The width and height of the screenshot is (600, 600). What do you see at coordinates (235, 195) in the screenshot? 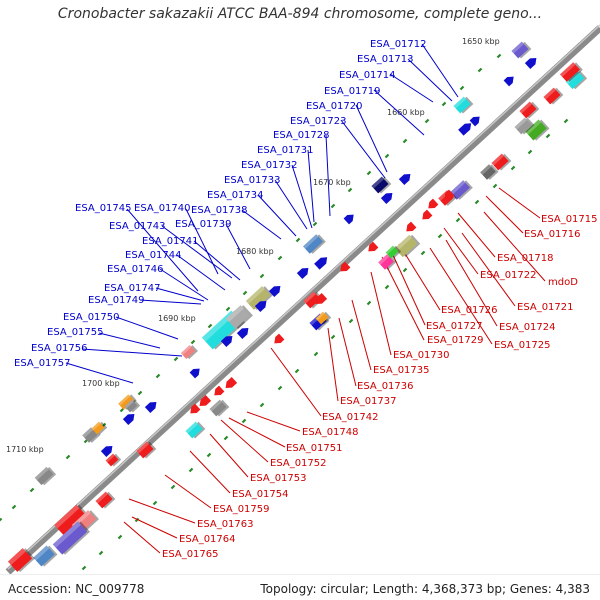
I see `gene-label: ESA_01734` at bounding box center [235, 195].